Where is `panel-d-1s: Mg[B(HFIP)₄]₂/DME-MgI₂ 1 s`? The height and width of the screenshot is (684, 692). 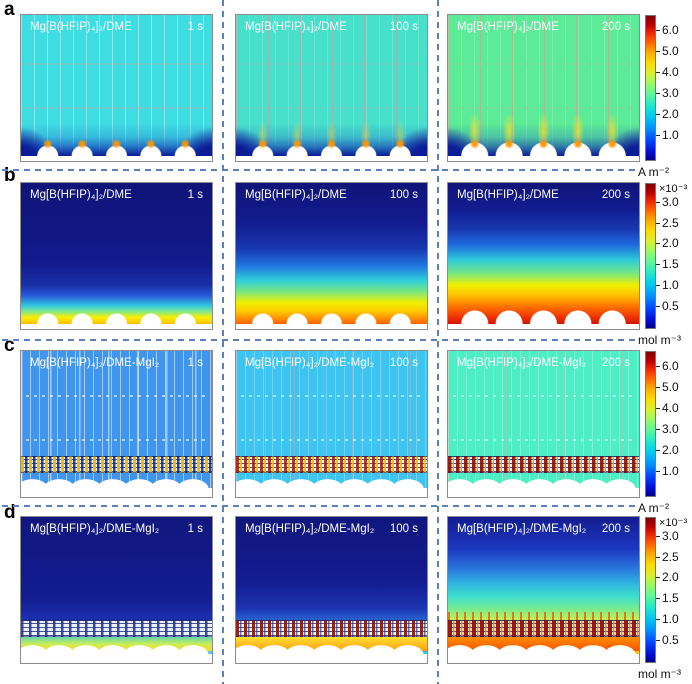
panel-d-1s: Mg[B(HFIP)₄]₂/DME-MgI₂ 1 s is located at coordinates (116, 590).